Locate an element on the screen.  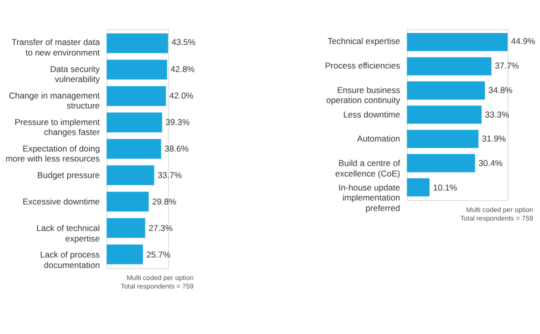
category-label: Change in management structure is located at coordinates (54, 100).